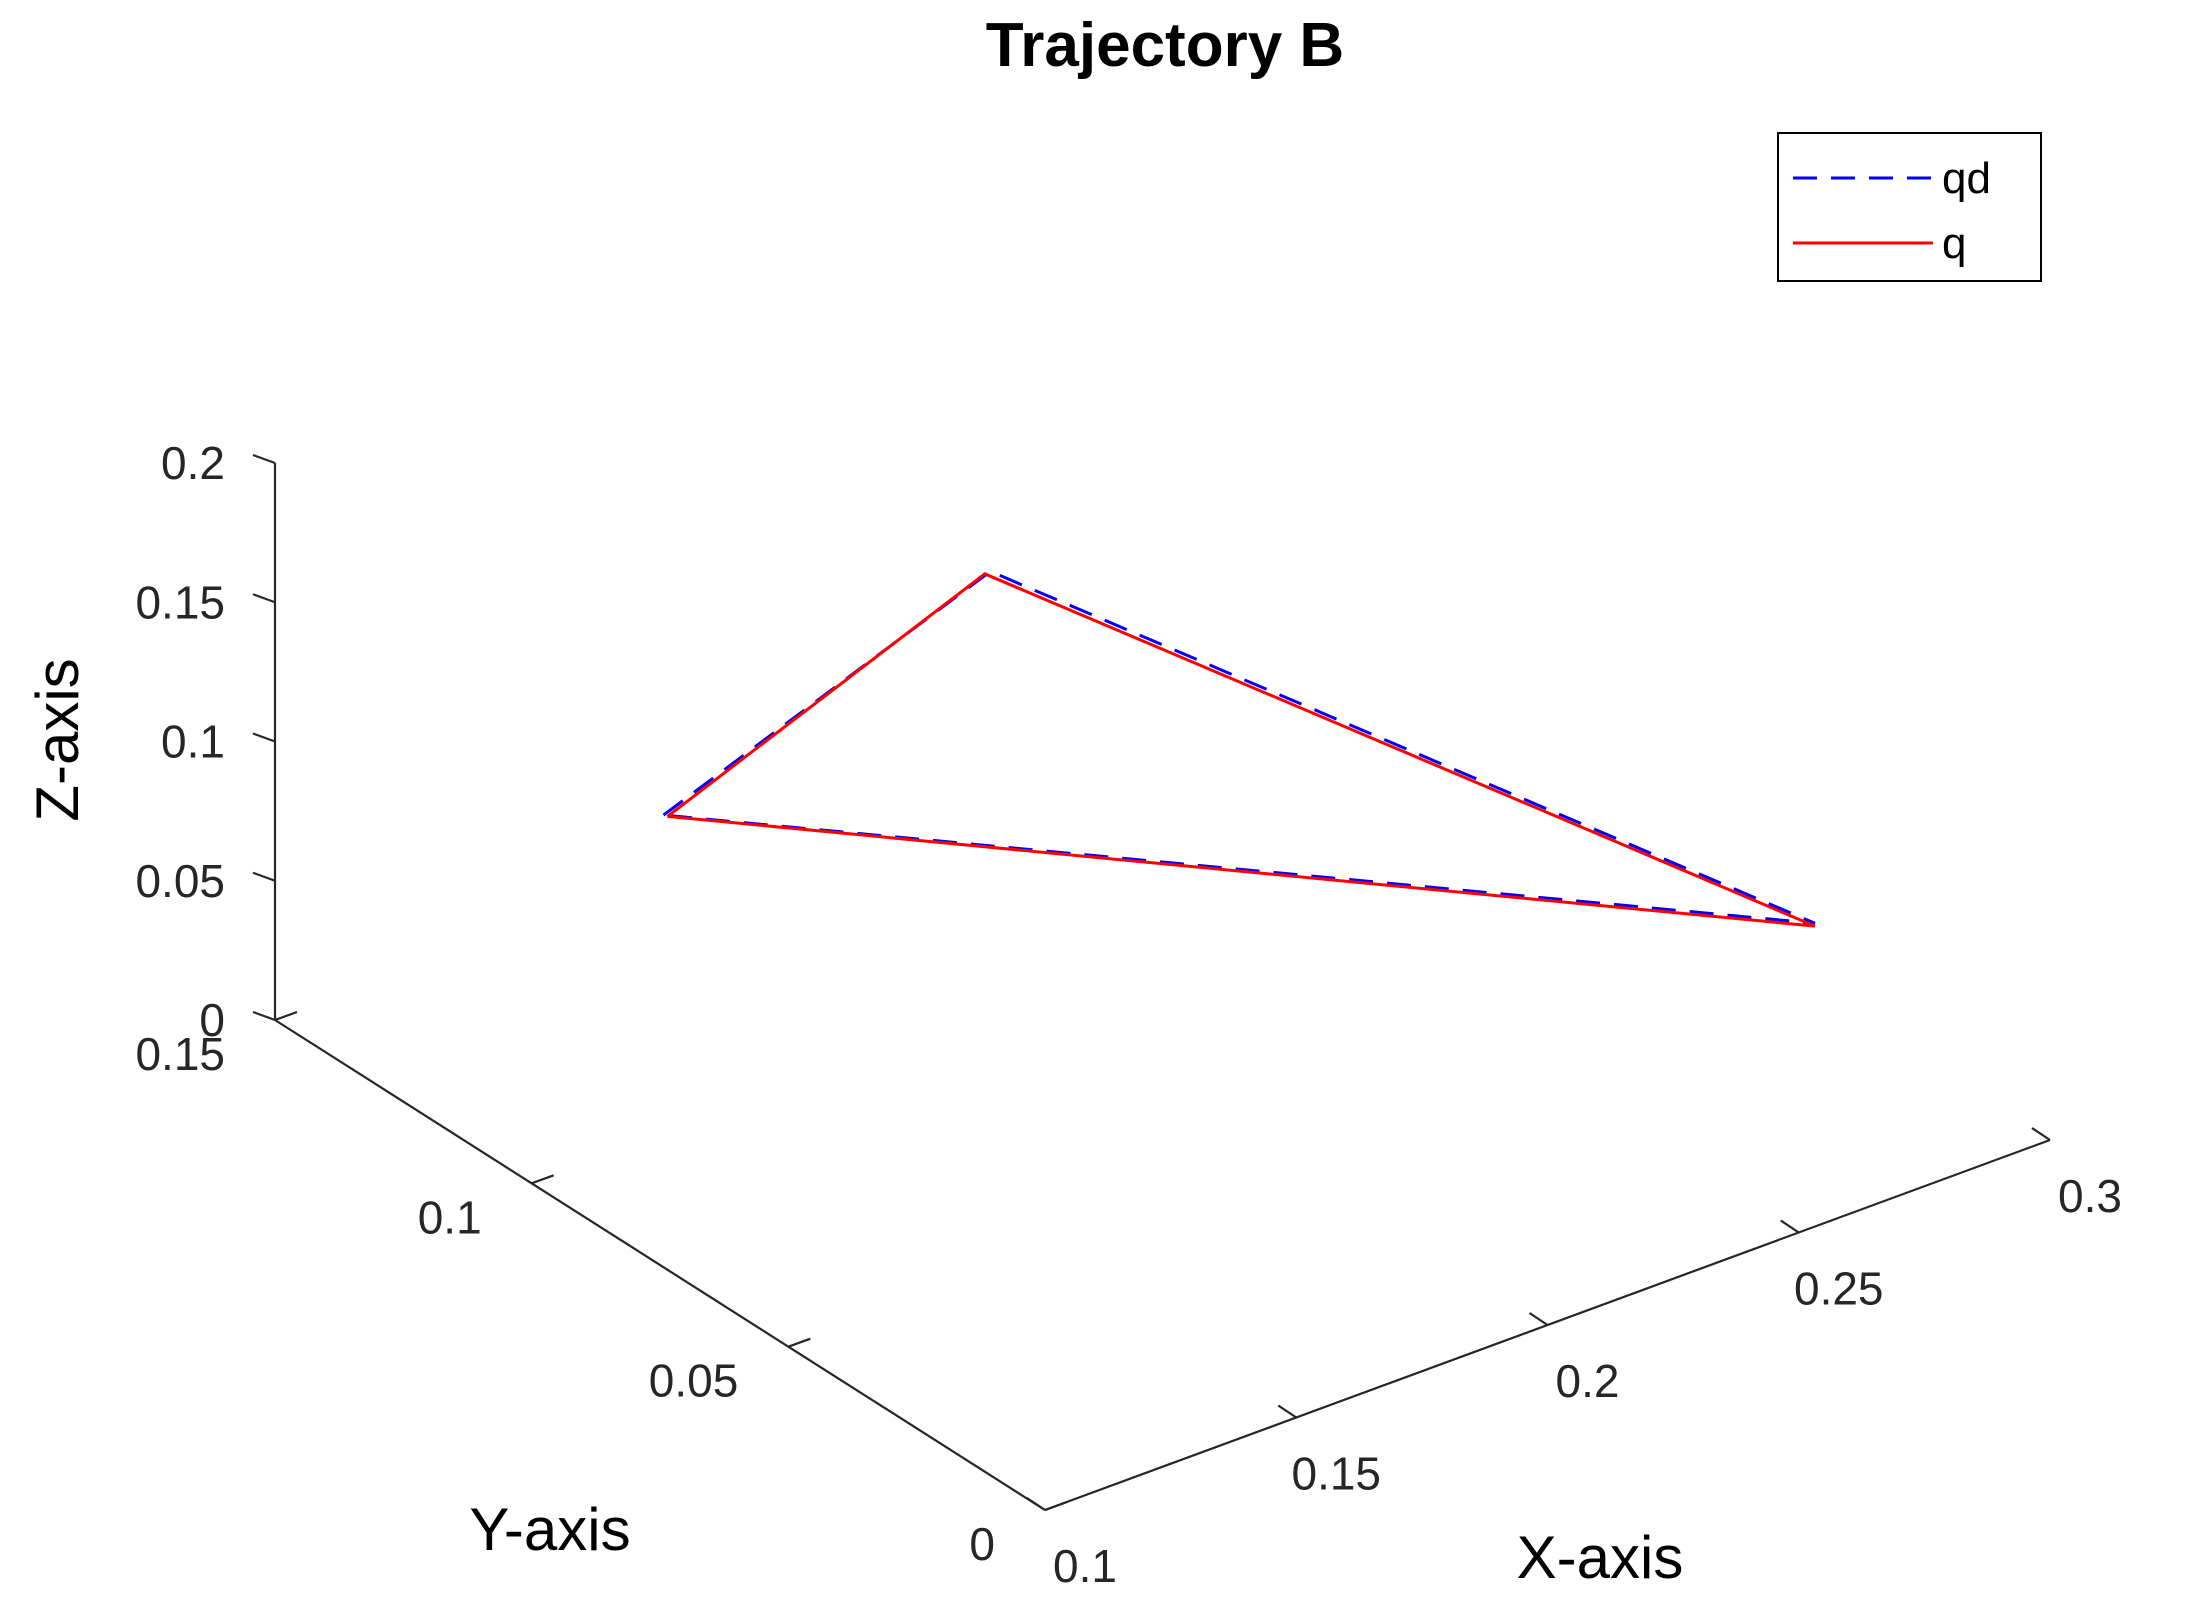 The image size is (2196, 1623). What do you see at coordinates (1839, 1289) in the screenshot?
I see `x-tick-label: 0.25` at bounding box center [1839, 1289].